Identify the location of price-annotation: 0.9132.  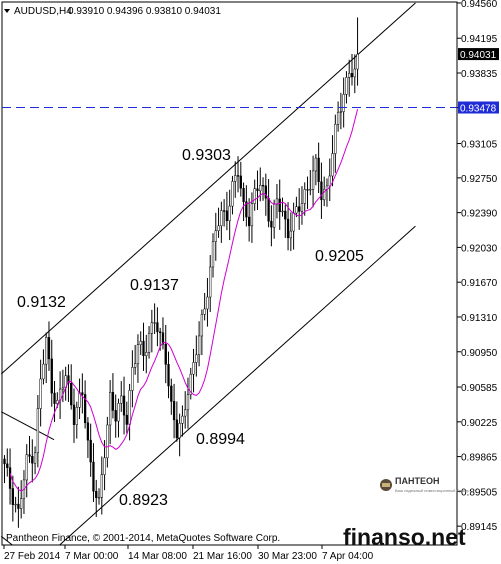
(41, 302).